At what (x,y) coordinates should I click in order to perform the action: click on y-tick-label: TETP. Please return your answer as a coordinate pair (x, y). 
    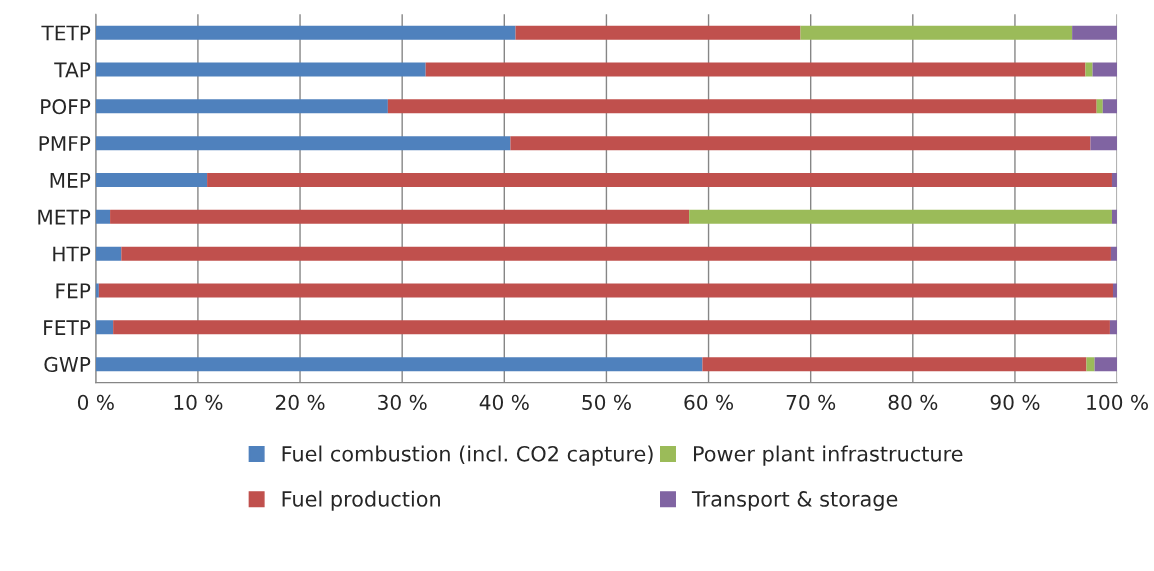
    Looking at the image, I should click on (66, 33).